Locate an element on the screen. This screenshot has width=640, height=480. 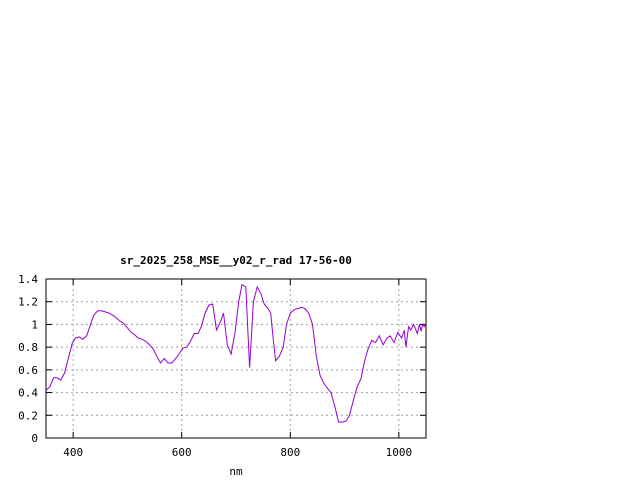
x-tick-label: 1000 is located at coordinates (399, 452).